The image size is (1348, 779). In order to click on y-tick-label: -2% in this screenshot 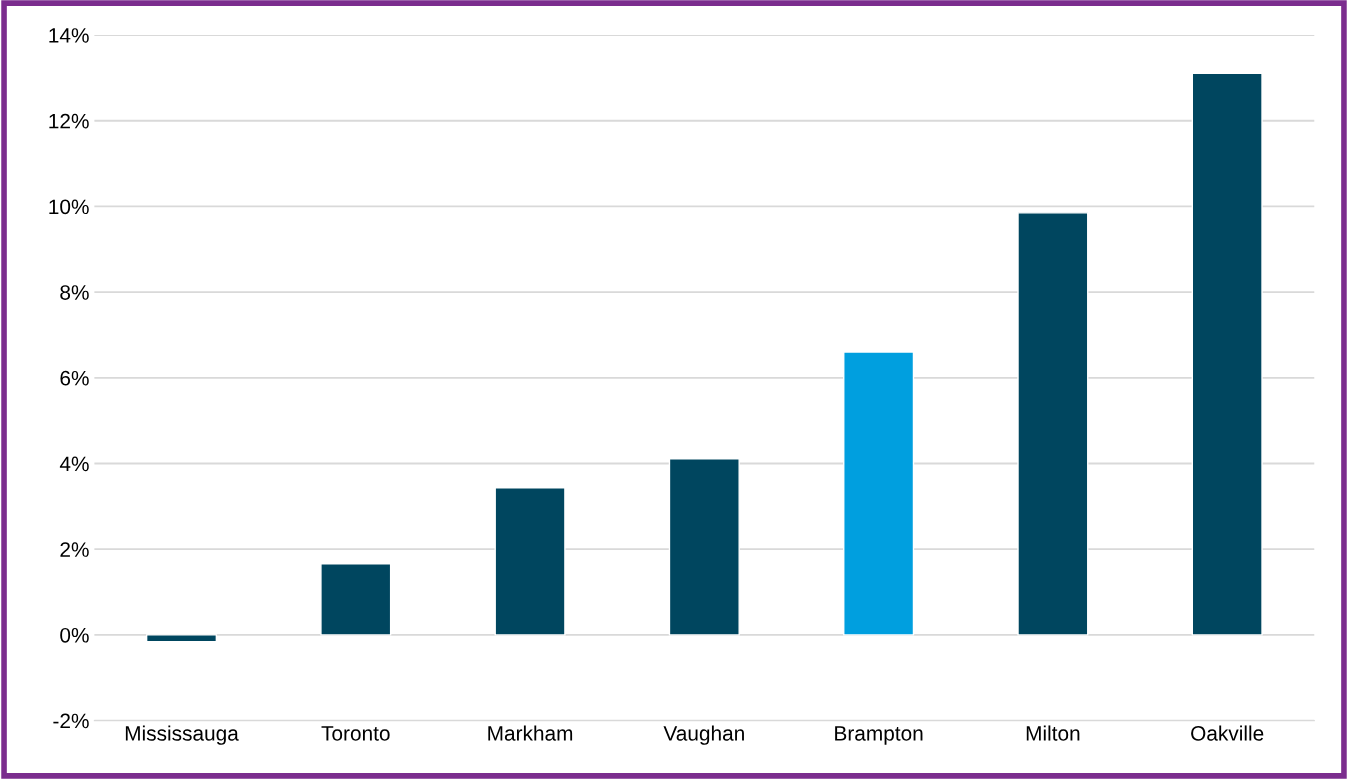, I will do `click(71, 721)`.